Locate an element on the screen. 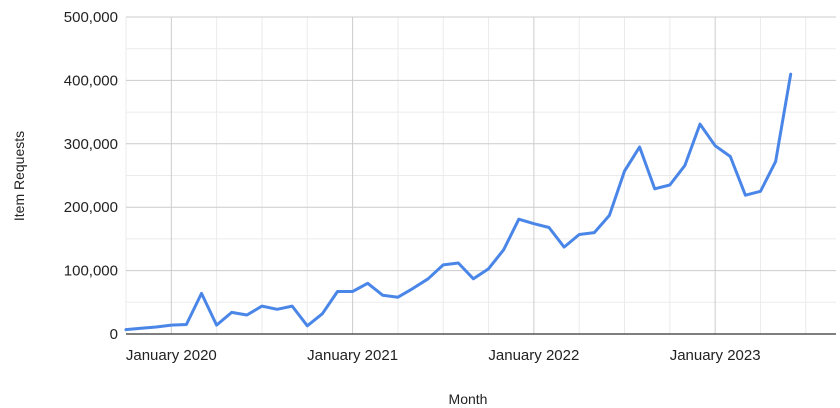 Image resolution: width=840 pixels, height=408 pixels. y-tick-label: 300,000 is located at coordinates (91, 144).